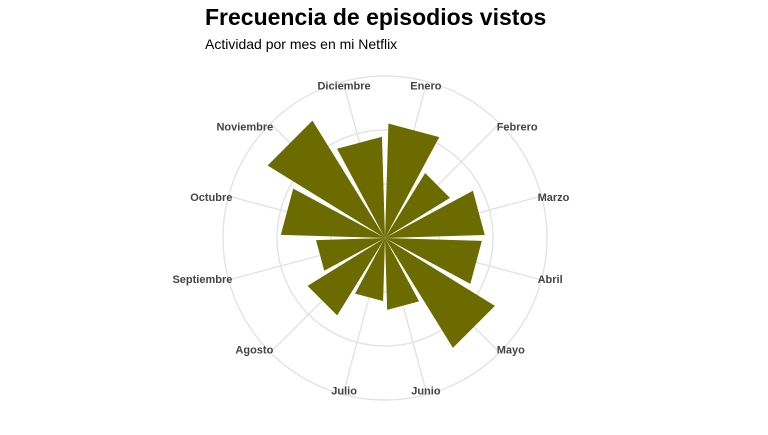 This screenshot has height=435, width=768. Describe the element at coordinates (517, 127) in the screenshot. I see `label-febrero: Febrero` at that location.